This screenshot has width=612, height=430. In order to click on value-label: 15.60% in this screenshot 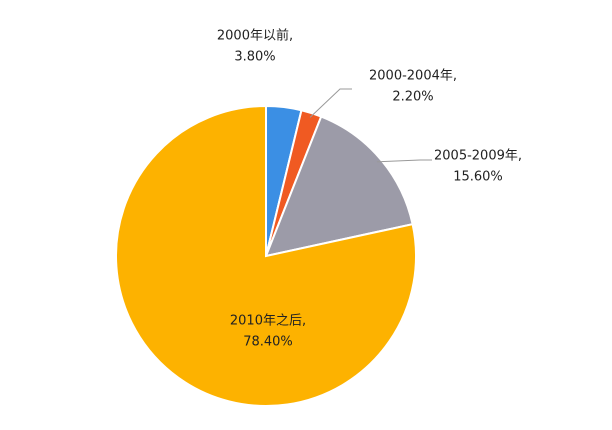, I will do `click(478, 177)`.